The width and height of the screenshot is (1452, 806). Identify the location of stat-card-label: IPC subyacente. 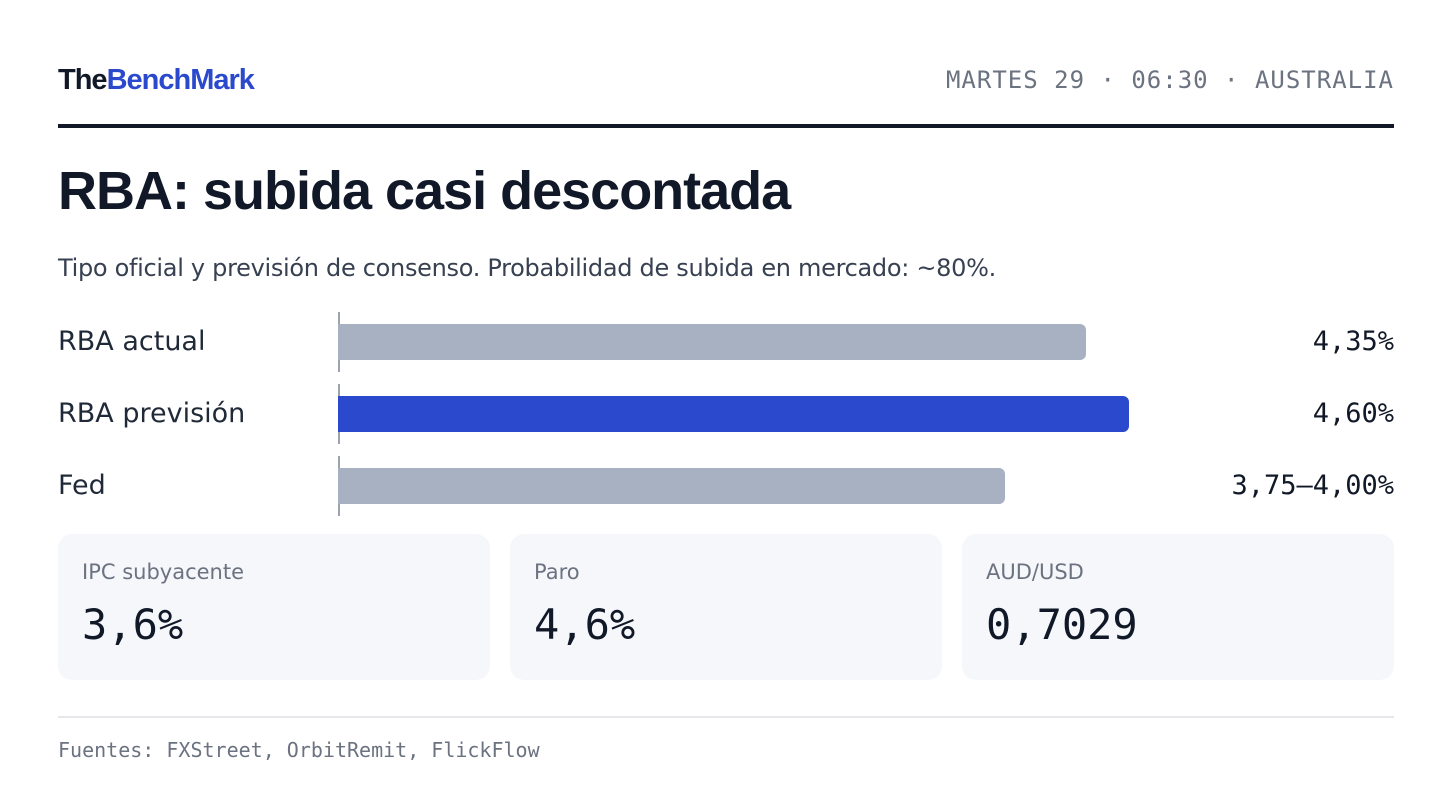
(163, 572).